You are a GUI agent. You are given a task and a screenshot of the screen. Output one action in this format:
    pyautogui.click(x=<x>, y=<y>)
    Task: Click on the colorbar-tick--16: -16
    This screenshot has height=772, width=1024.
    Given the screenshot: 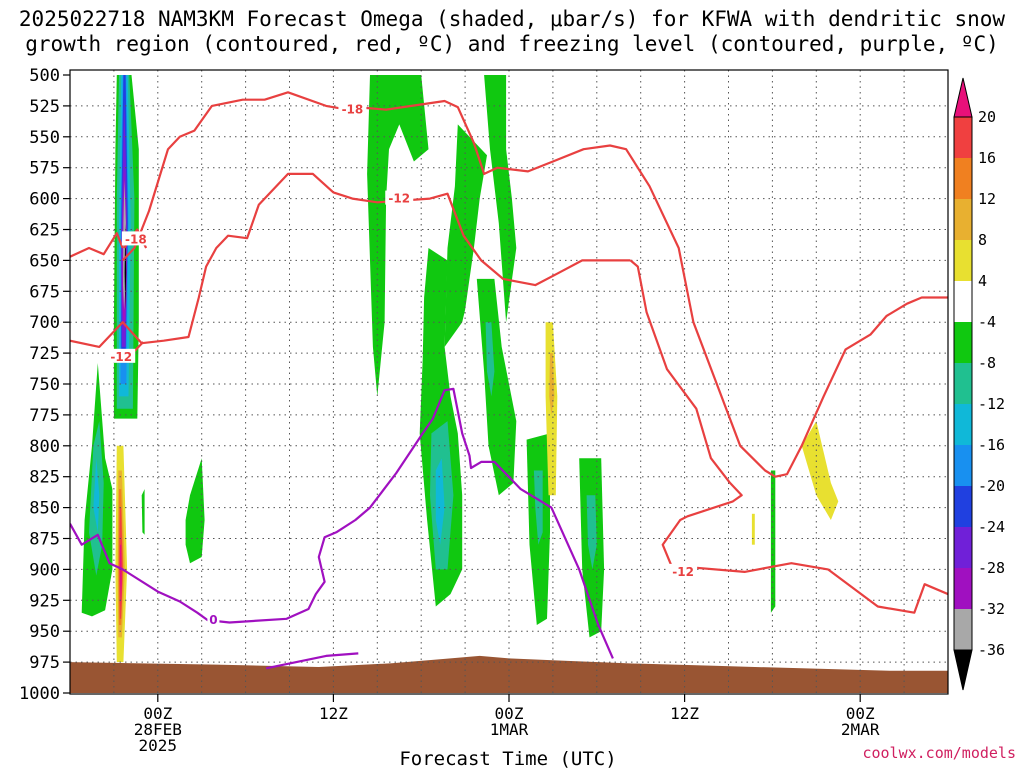 What is the action you would take?
    pyautogui.click(x=991, y=445)
    